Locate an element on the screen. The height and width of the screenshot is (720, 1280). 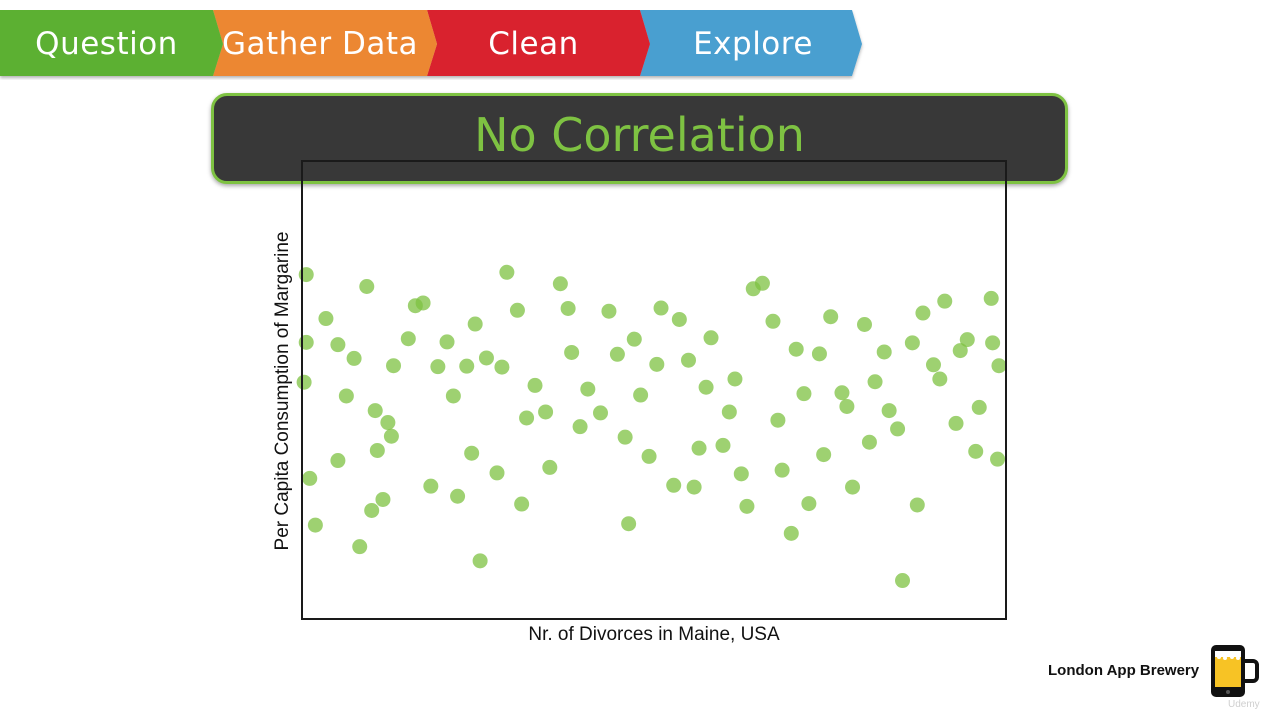
process-banner-shapes is located at coordinates (431, 43).